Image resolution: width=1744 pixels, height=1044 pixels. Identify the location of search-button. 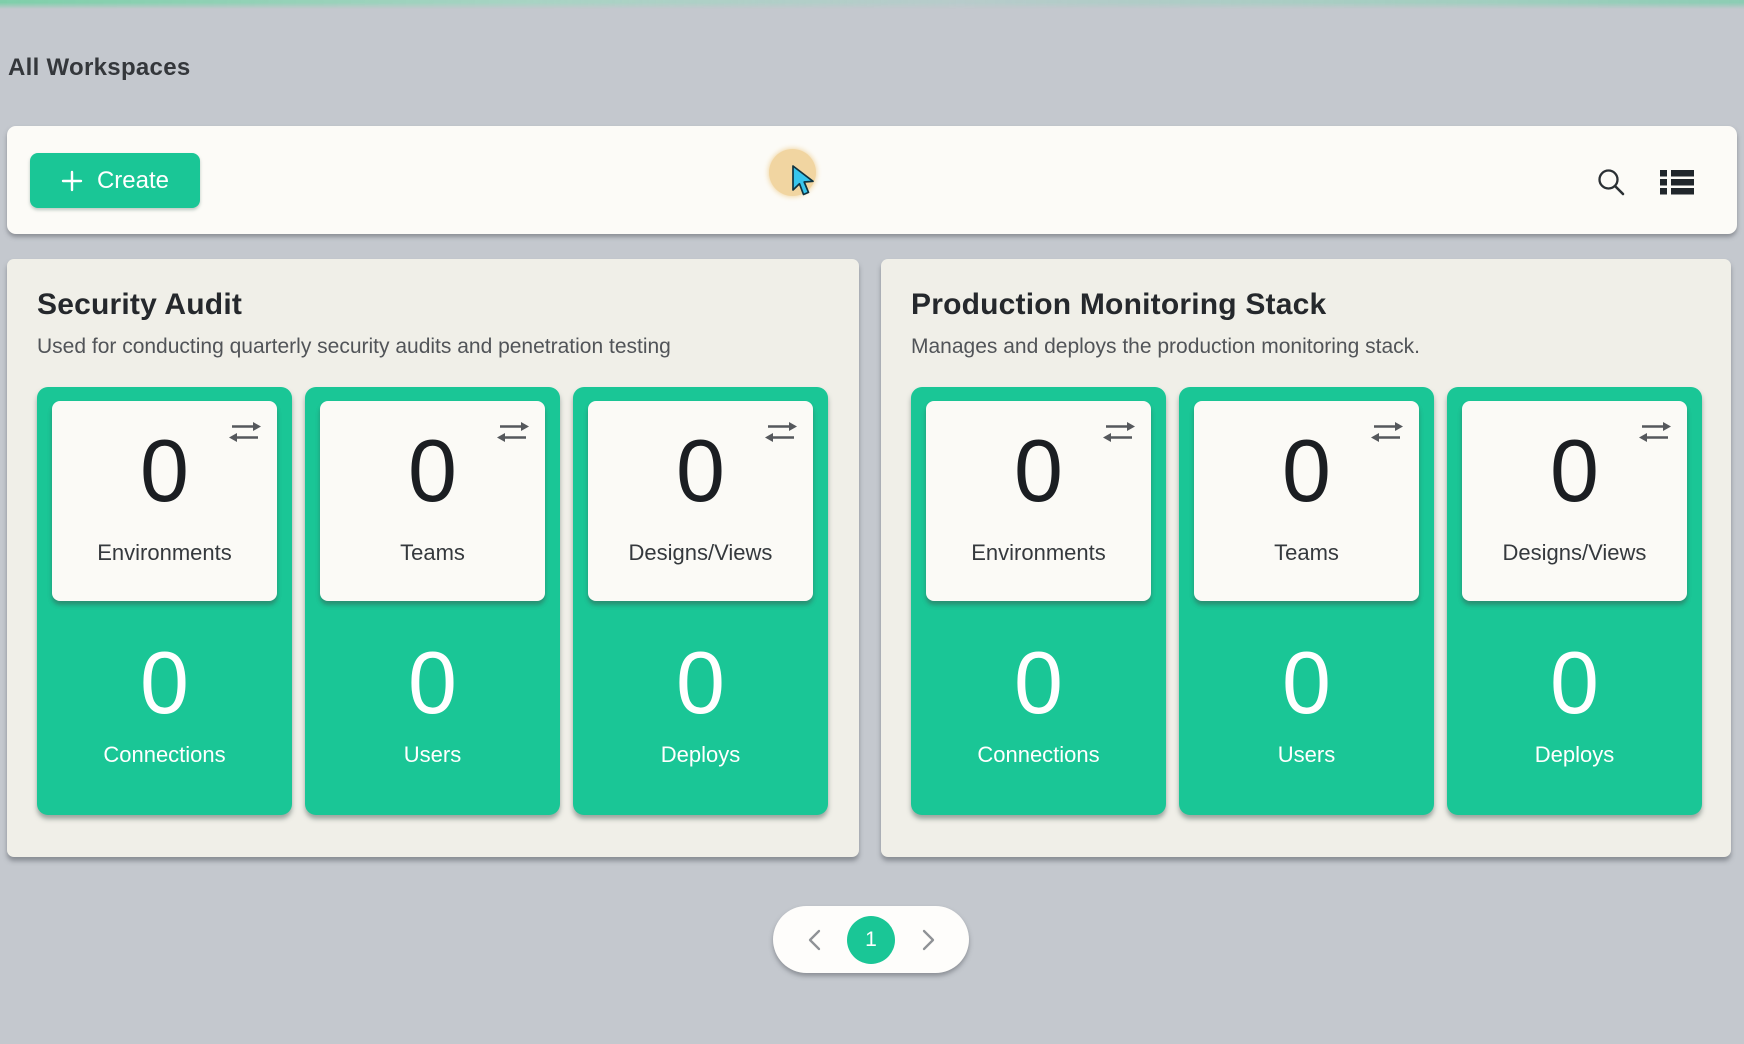
(1611, 182).